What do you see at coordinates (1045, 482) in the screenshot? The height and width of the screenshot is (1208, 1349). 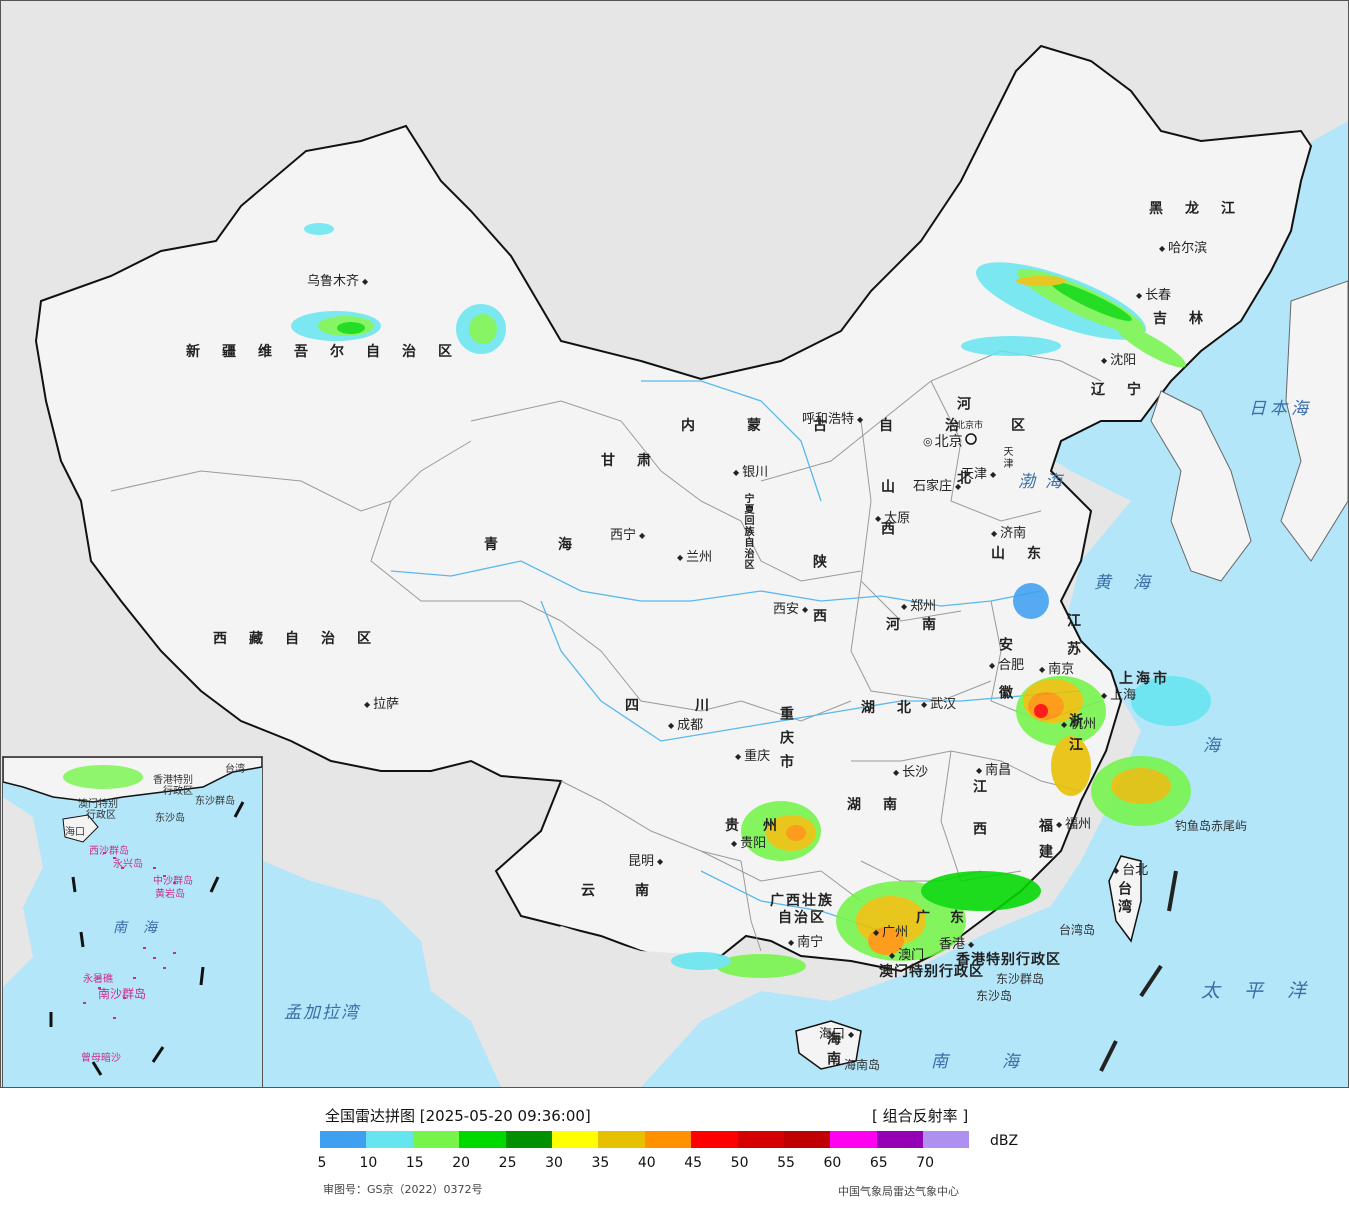 I see `sea-bohai: 渤海` at bounding box center [1045, 482].